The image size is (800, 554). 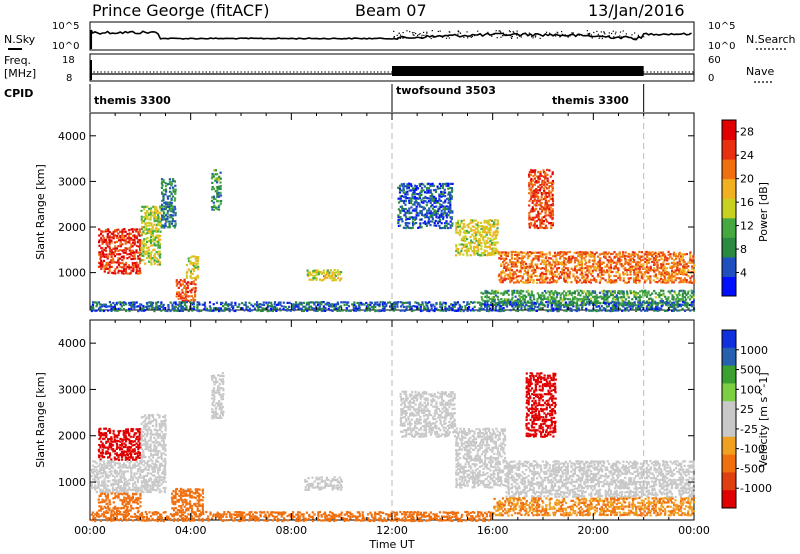 What do you see at coordinates (68, 60) in the screenshot?
I see `freq-tick-top: 18` at bounding box center [68, 60].